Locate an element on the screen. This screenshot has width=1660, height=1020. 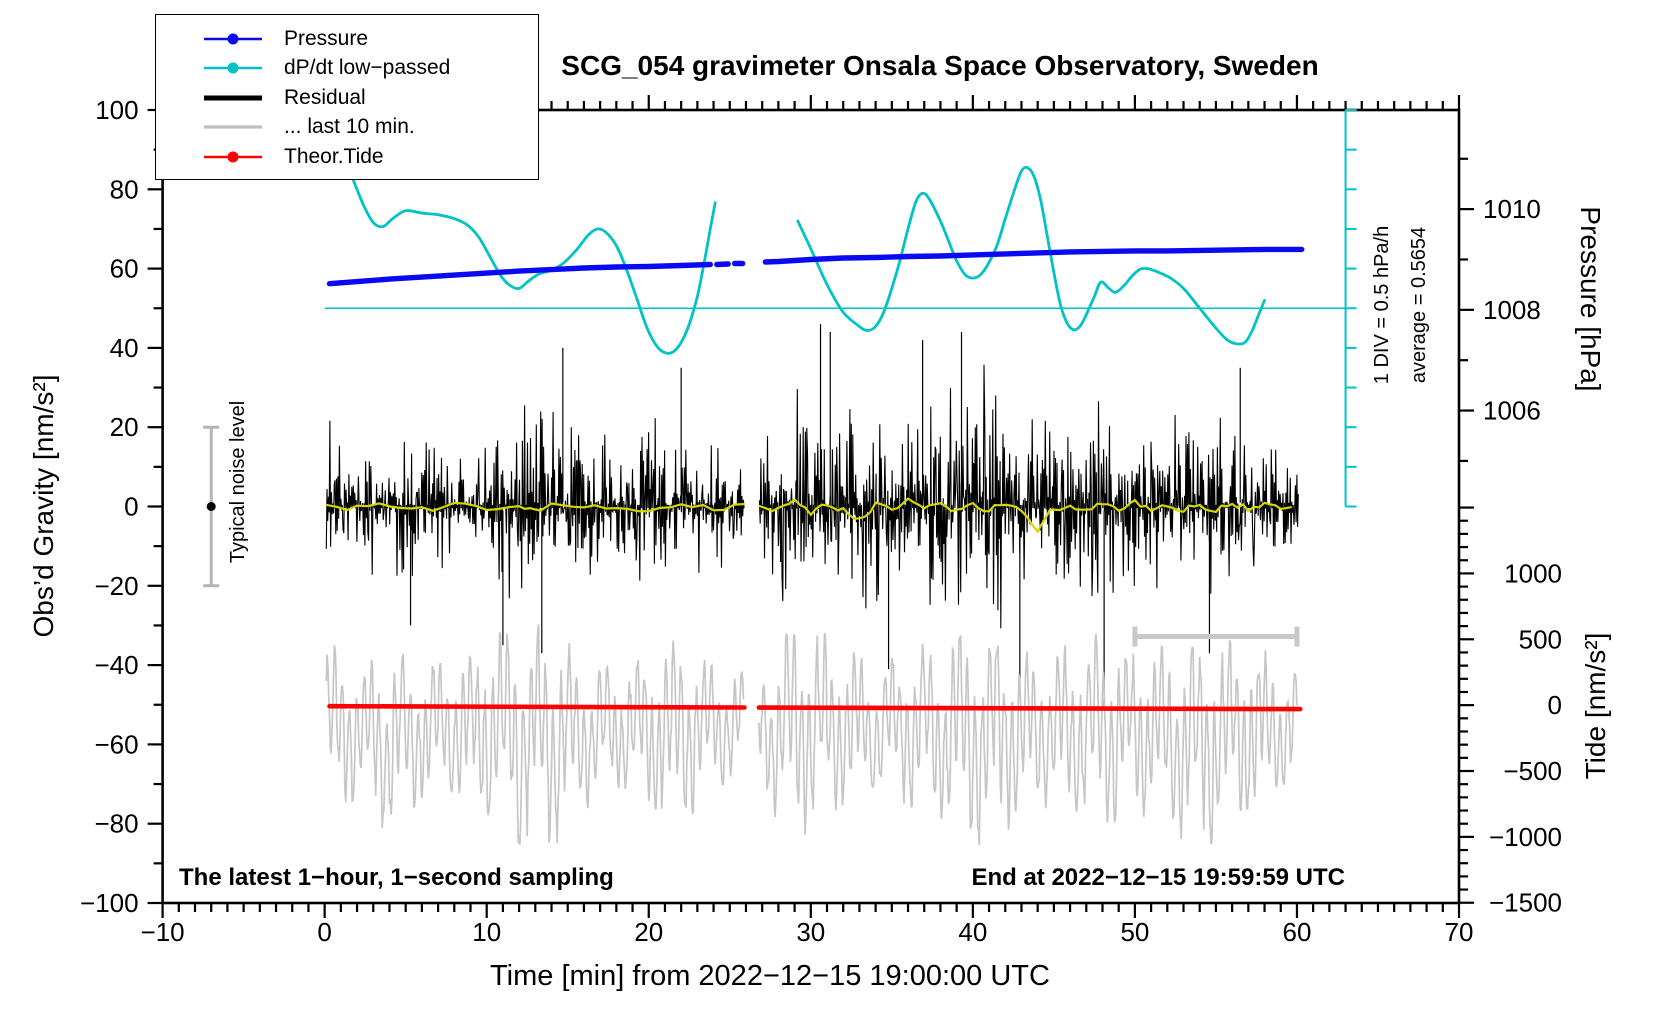
residual-line-icon is located at coordinates (233, 98).